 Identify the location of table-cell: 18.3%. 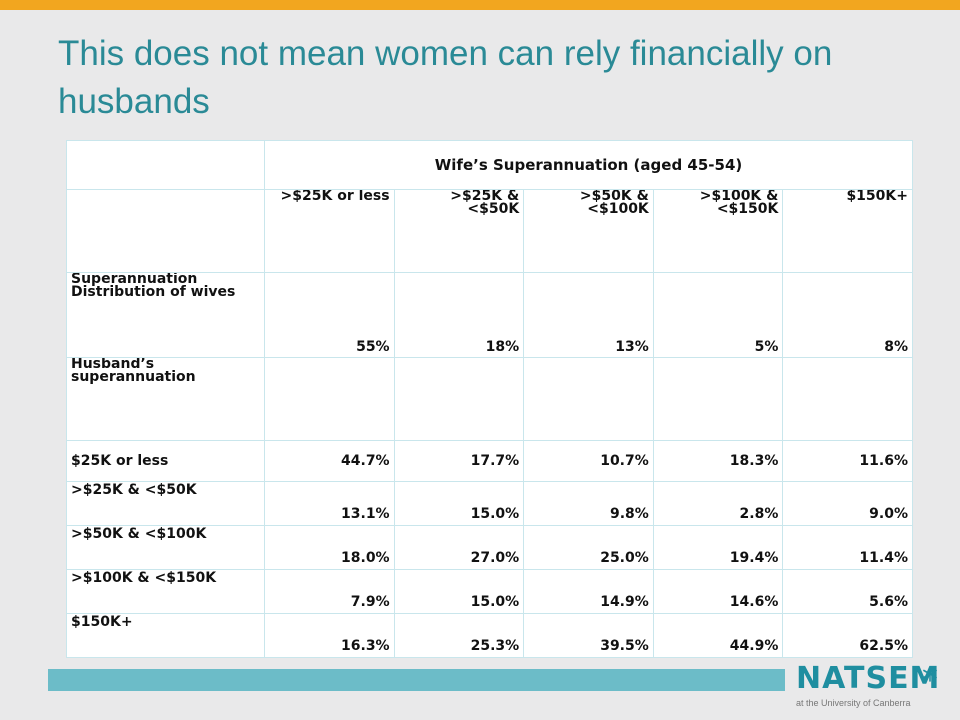
(718, 461).